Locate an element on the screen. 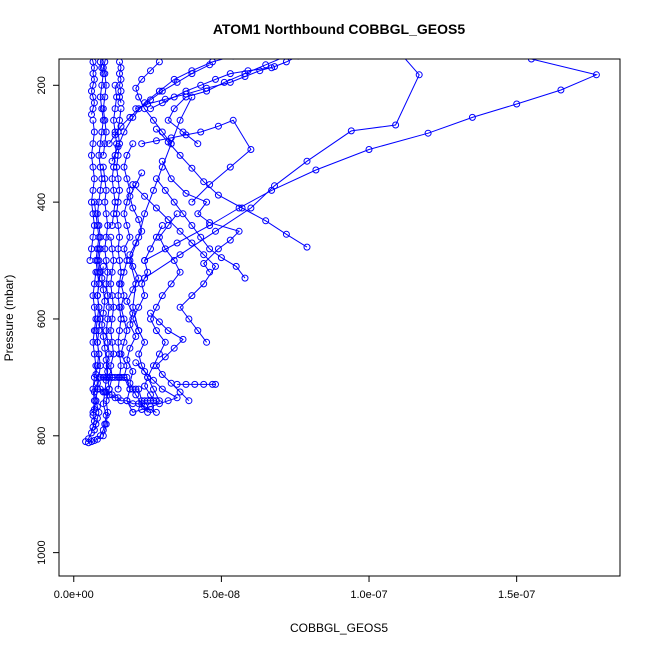  x-axis: 0.0e+00 5.0e-08 1.0e-07 1.5e-07 is located at coordinates (294, 588).